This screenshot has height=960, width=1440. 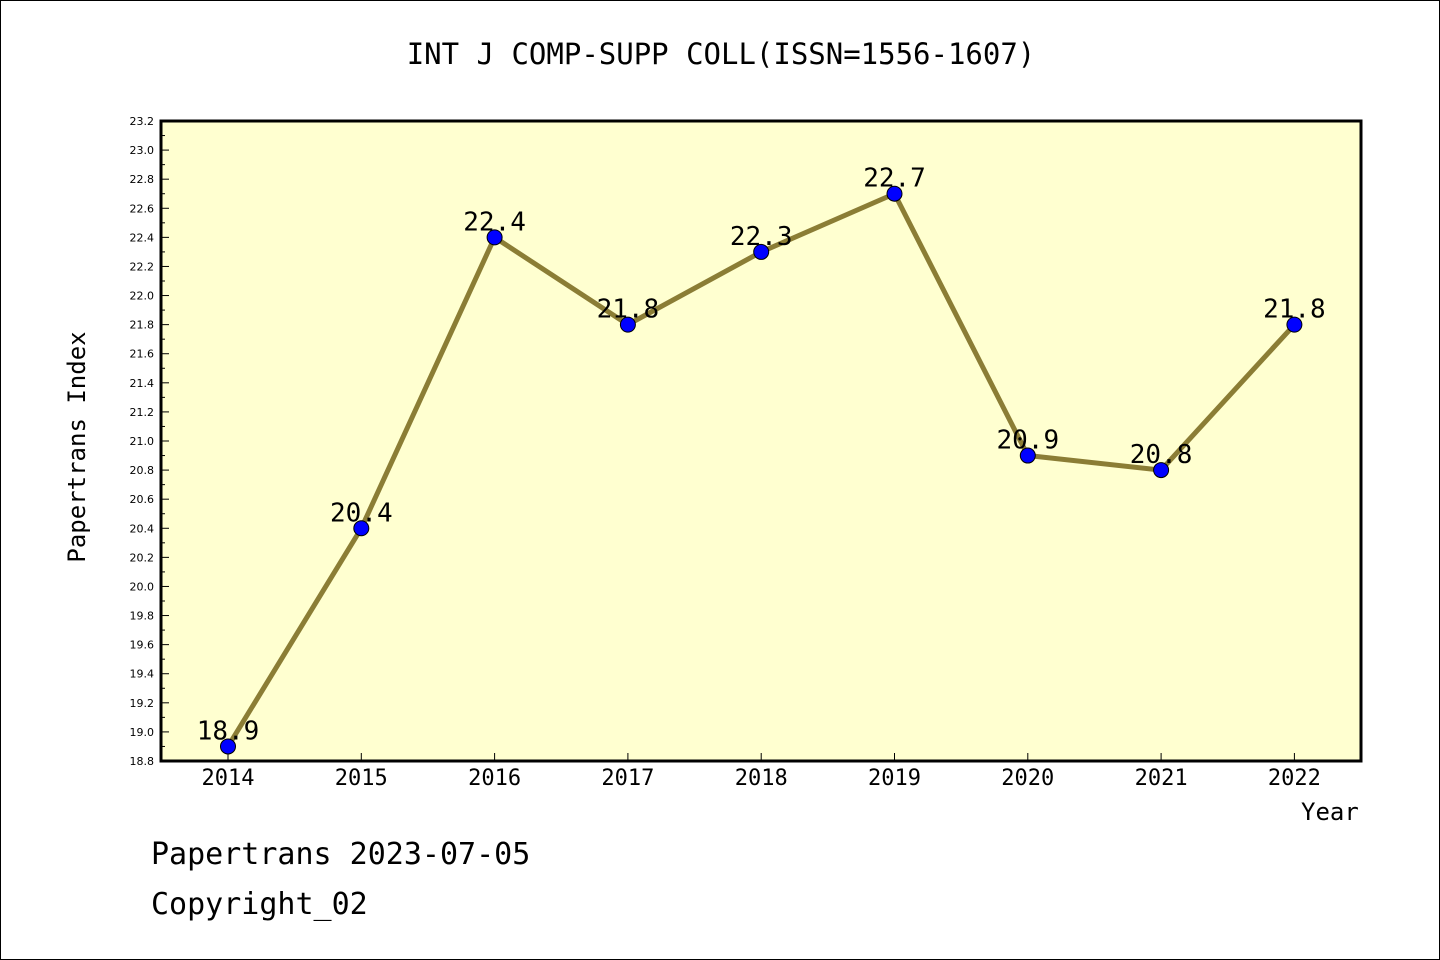 I want to click on data-label: 22.3, so click(x=761, y=237).